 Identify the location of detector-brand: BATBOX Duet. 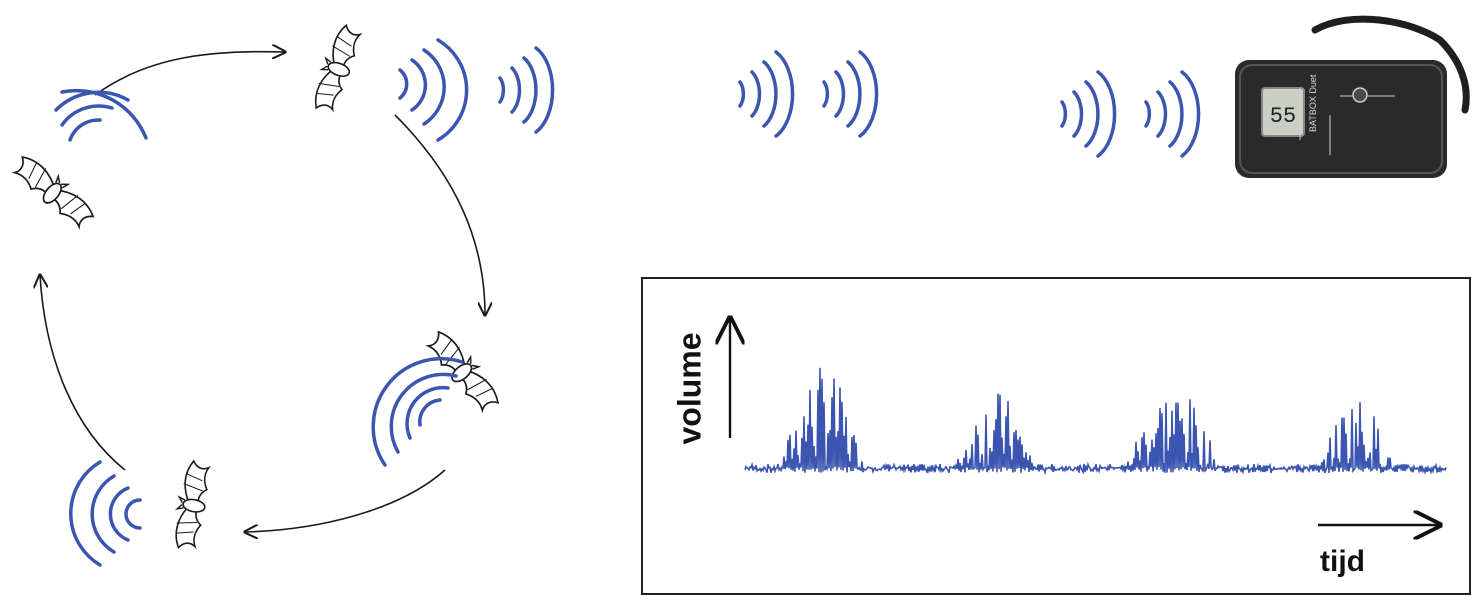
(1313, 103).